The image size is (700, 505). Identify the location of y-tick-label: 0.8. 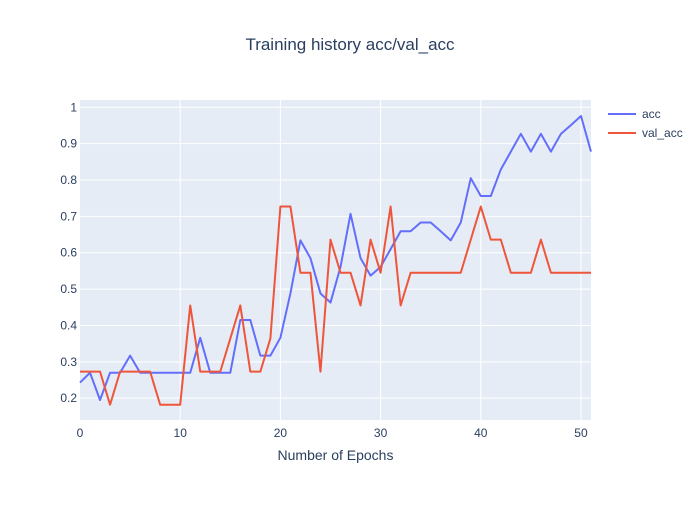
(68, 180).